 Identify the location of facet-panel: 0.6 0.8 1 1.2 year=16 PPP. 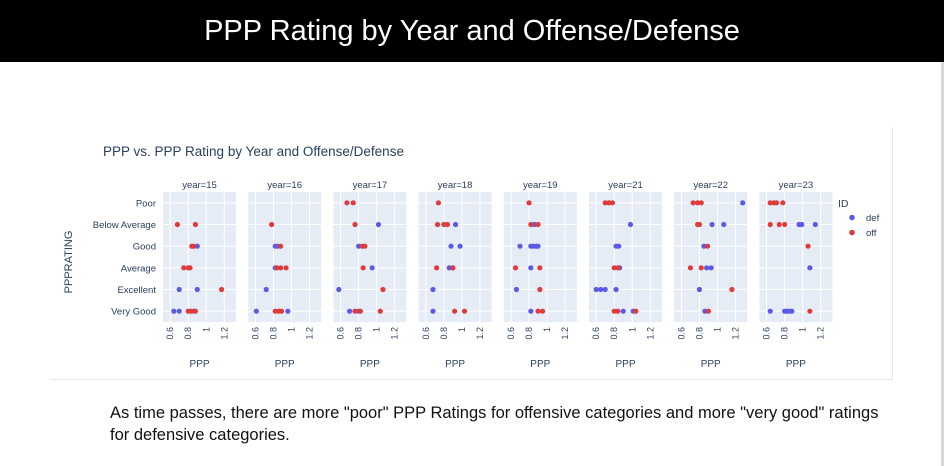
(285, 275).